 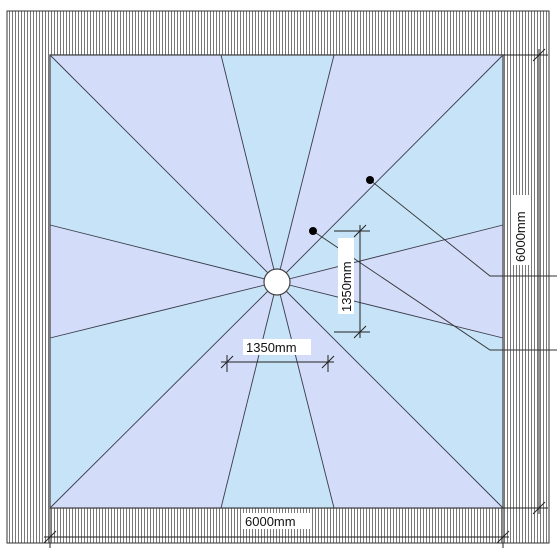 I want to click on dimension-segment-height, so click(x=352, y=281).